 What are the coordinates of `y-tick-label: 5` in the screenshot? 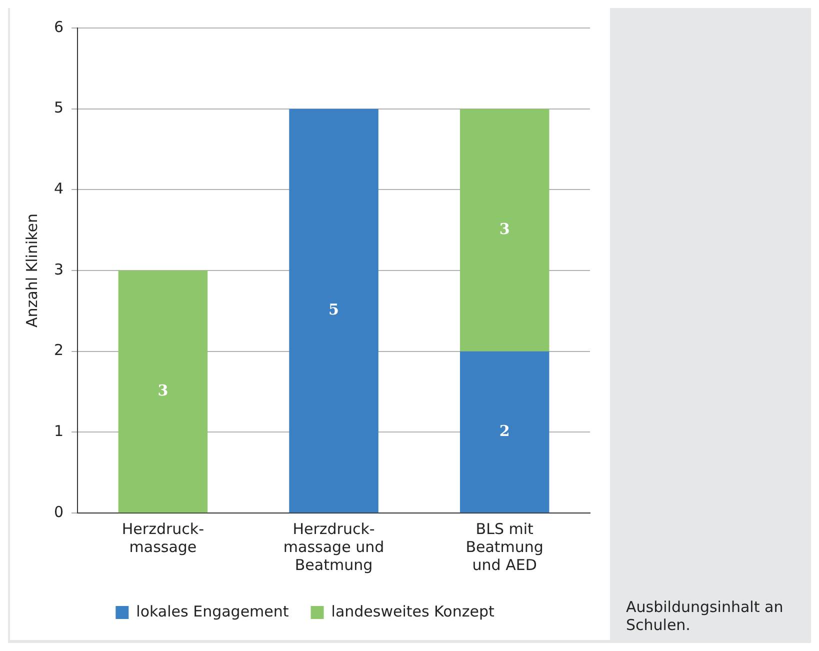 It's located at (59, 107).